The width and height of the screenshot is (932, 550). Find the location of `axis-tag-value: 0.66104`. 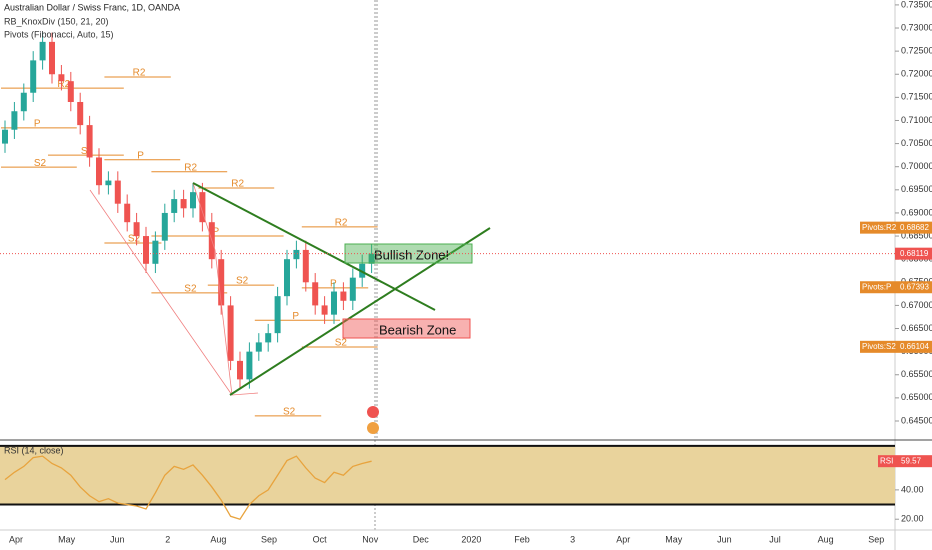

axis-tag-value: 0.66104 is located at coordinates (914, 346).